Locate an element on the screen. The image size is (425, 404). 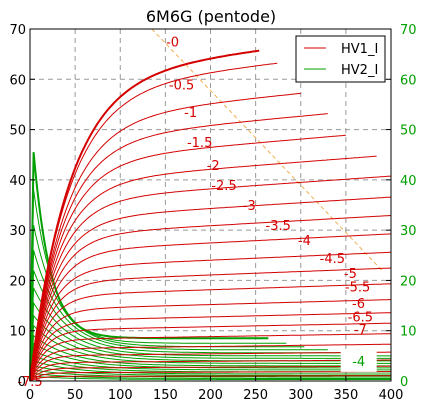
chart-title: 6M6G (pentode) is located at coordinates (211, 16).